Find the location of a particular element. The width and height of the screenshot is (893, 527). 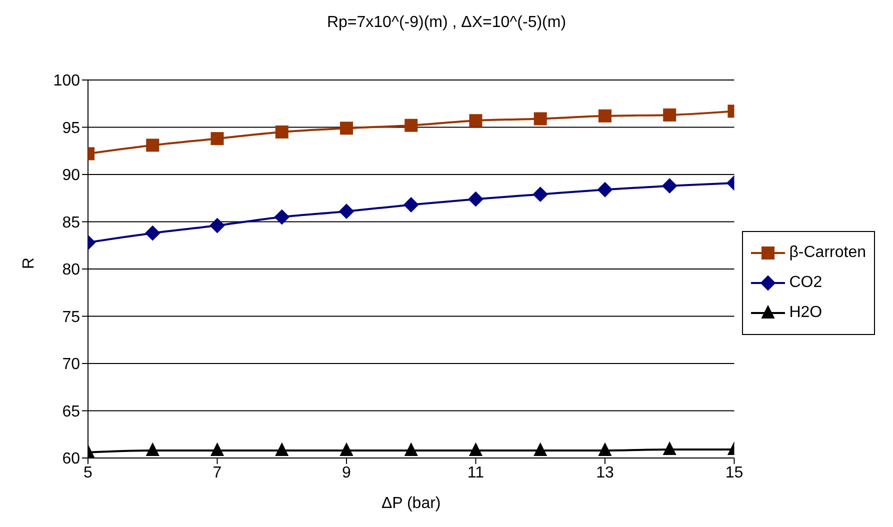

chart-title: Rp=7x10^(-9)(m) , ΔX=10^(-5)(m) is located at coordinates (447, 23).